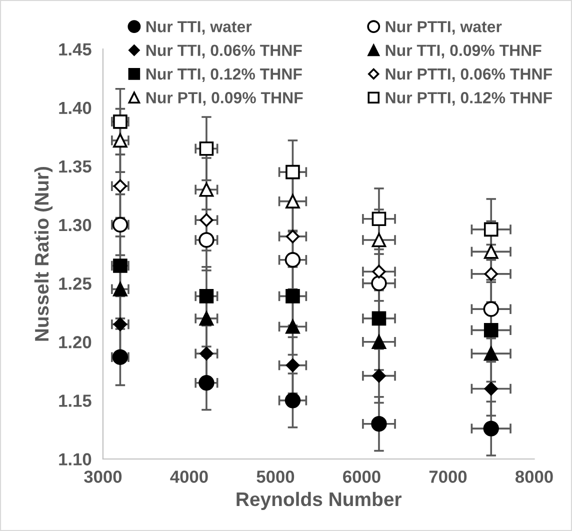 This screenshot has height=531, width=572. What do you see at coordinates (361, 476) in the screenshot?
I see `x-tick-label: 6000` at bounding box center [361, 476].